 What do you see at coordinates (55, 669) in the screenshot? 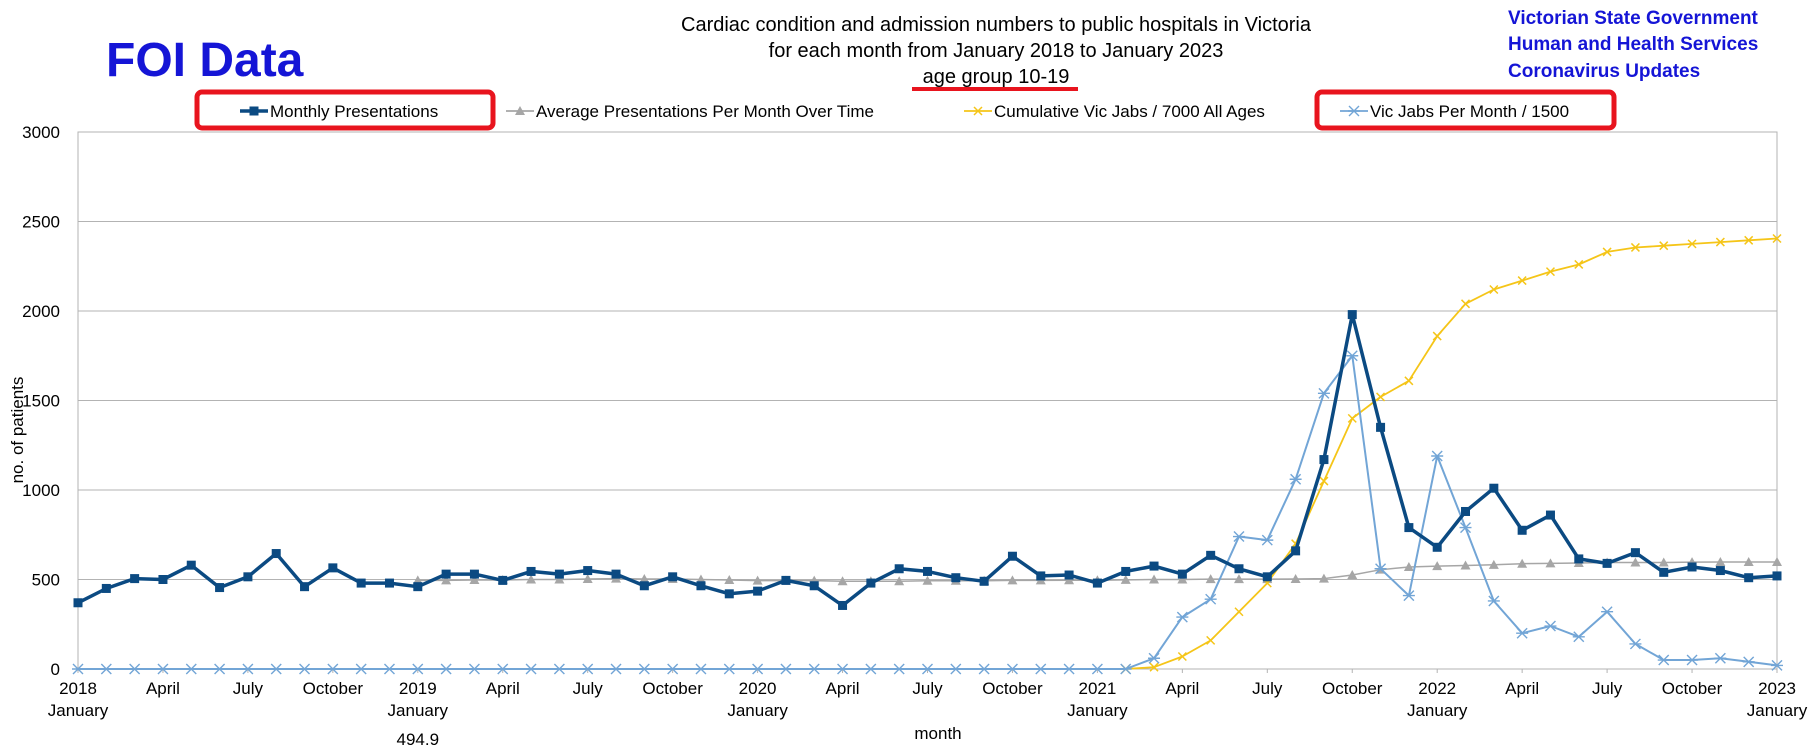
I see `y-tick-label: 0` at bounding box center [55, 669].